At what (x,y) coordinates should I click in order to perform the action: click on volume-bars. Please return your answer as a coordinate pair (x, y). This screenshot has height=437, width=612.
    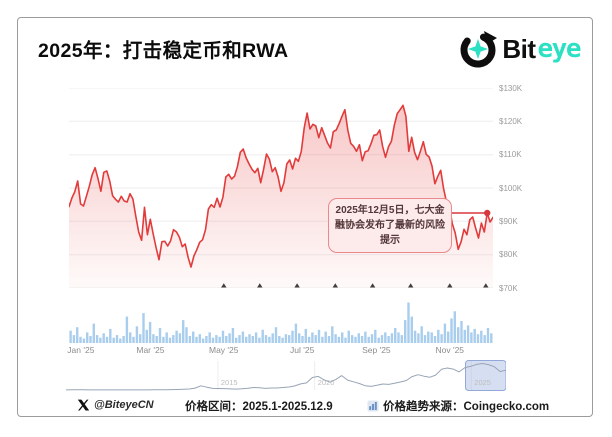
    Looking at the image, I should click on (281, 322).